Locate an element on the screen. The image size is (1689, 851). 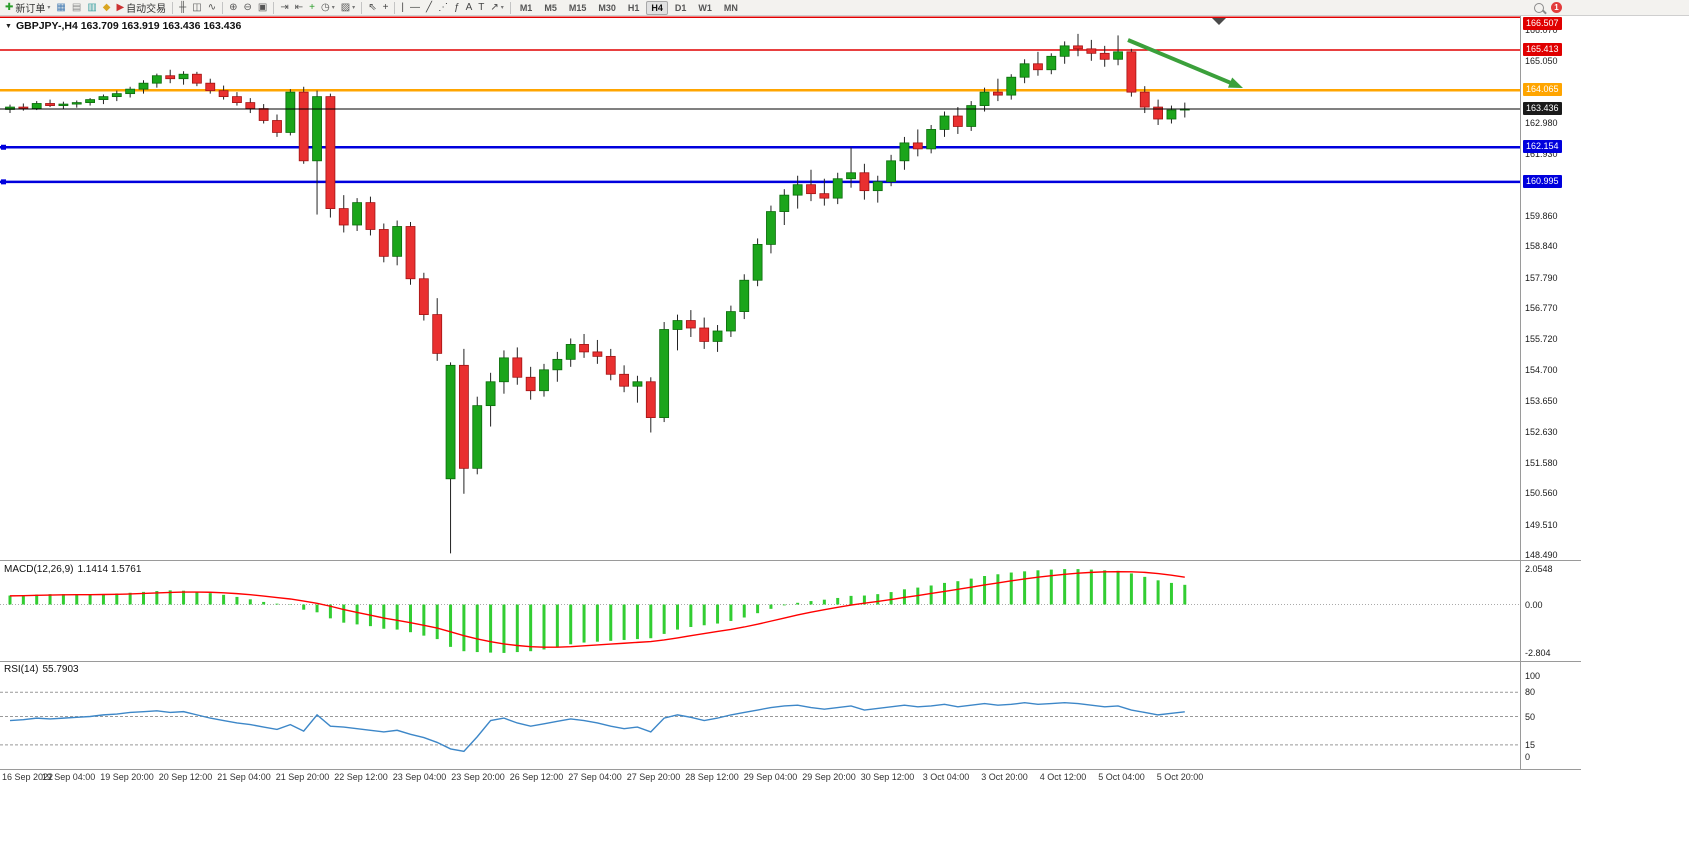
arrows-button: ↗ ▾ is located at coordinates (496, 8).